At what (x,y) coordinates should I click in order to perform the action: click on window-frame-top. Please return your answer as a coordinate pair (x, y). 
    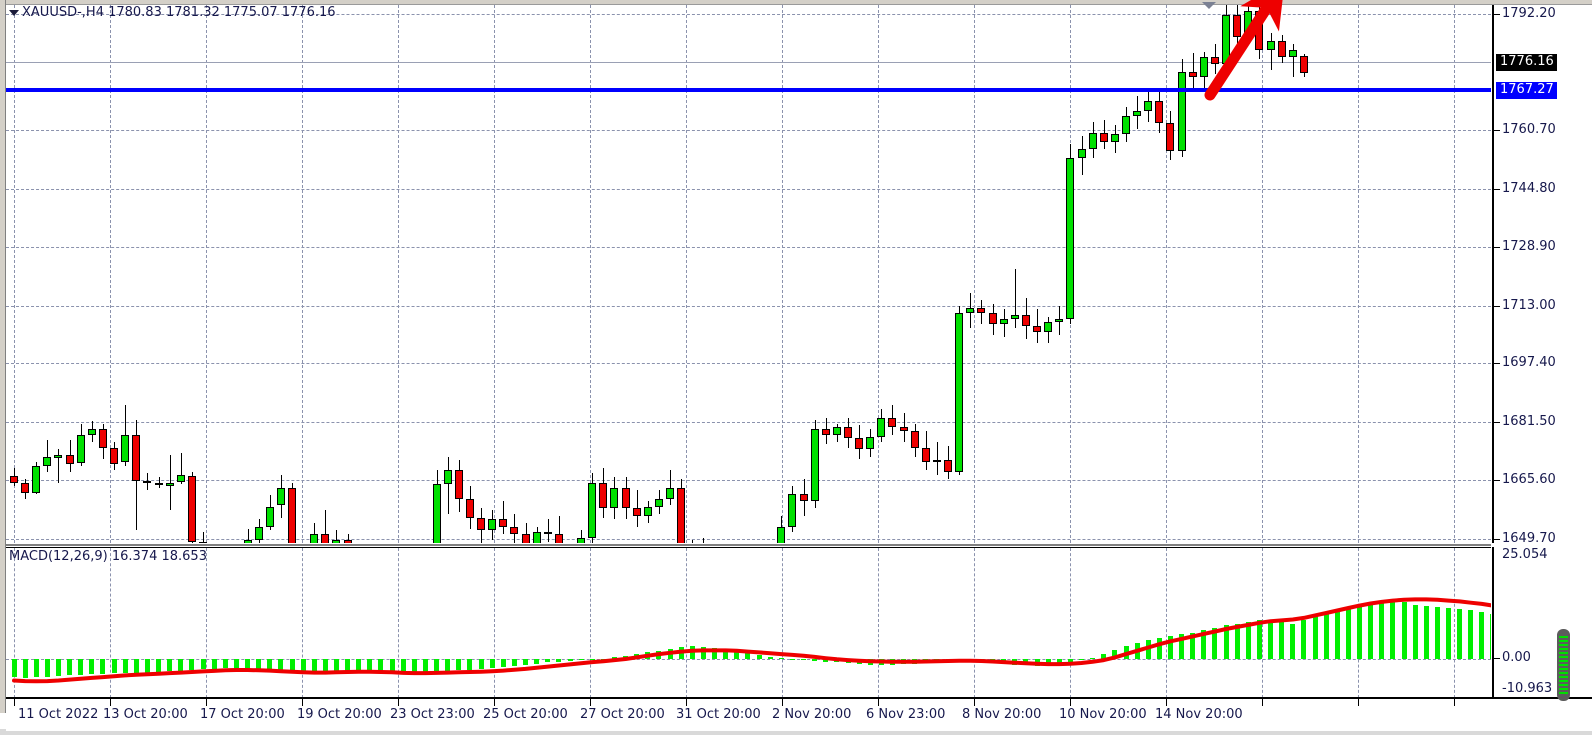
    Looking at the image, I should click on (796, 2).